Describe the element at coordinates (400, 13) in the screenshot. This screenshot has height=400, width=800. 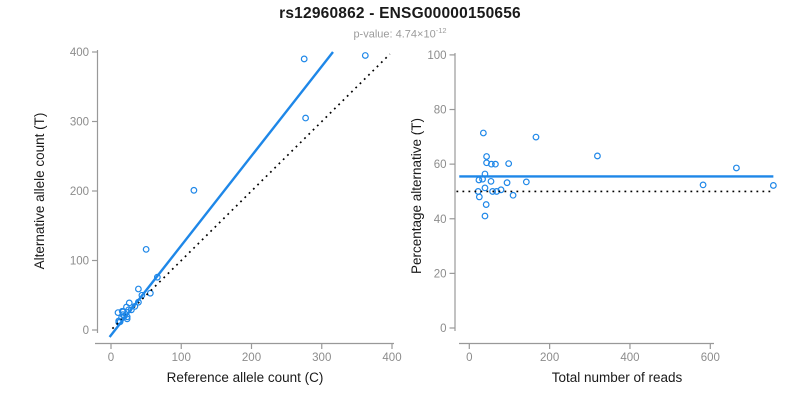
I see `chart-title: rs12960862 - ENSG00000150656` at that location.